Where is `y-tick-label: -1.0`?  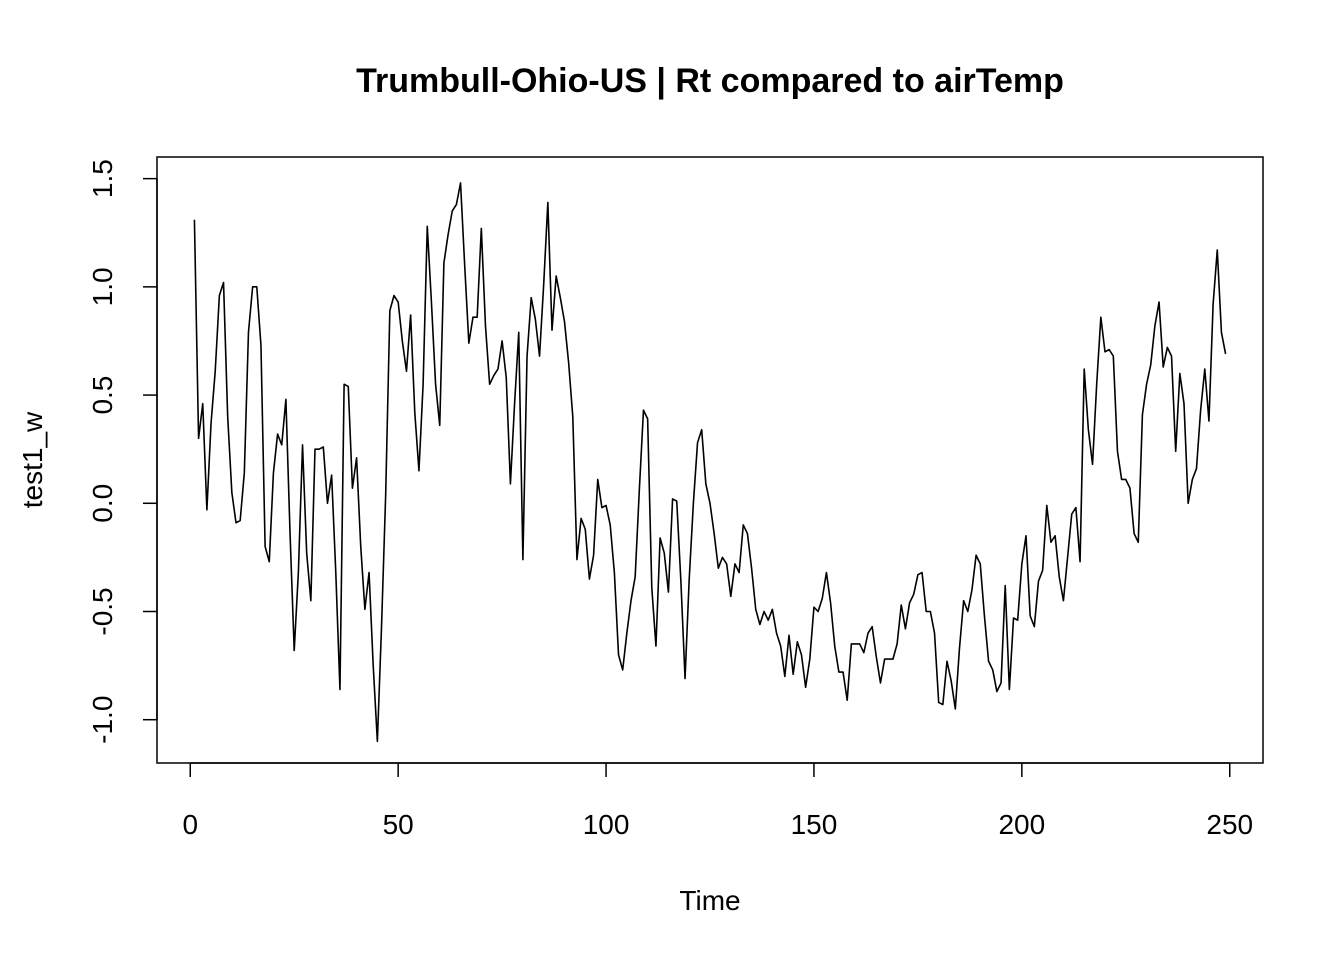 y-tick-label: -1.0 is located at coordinates (102, 720).